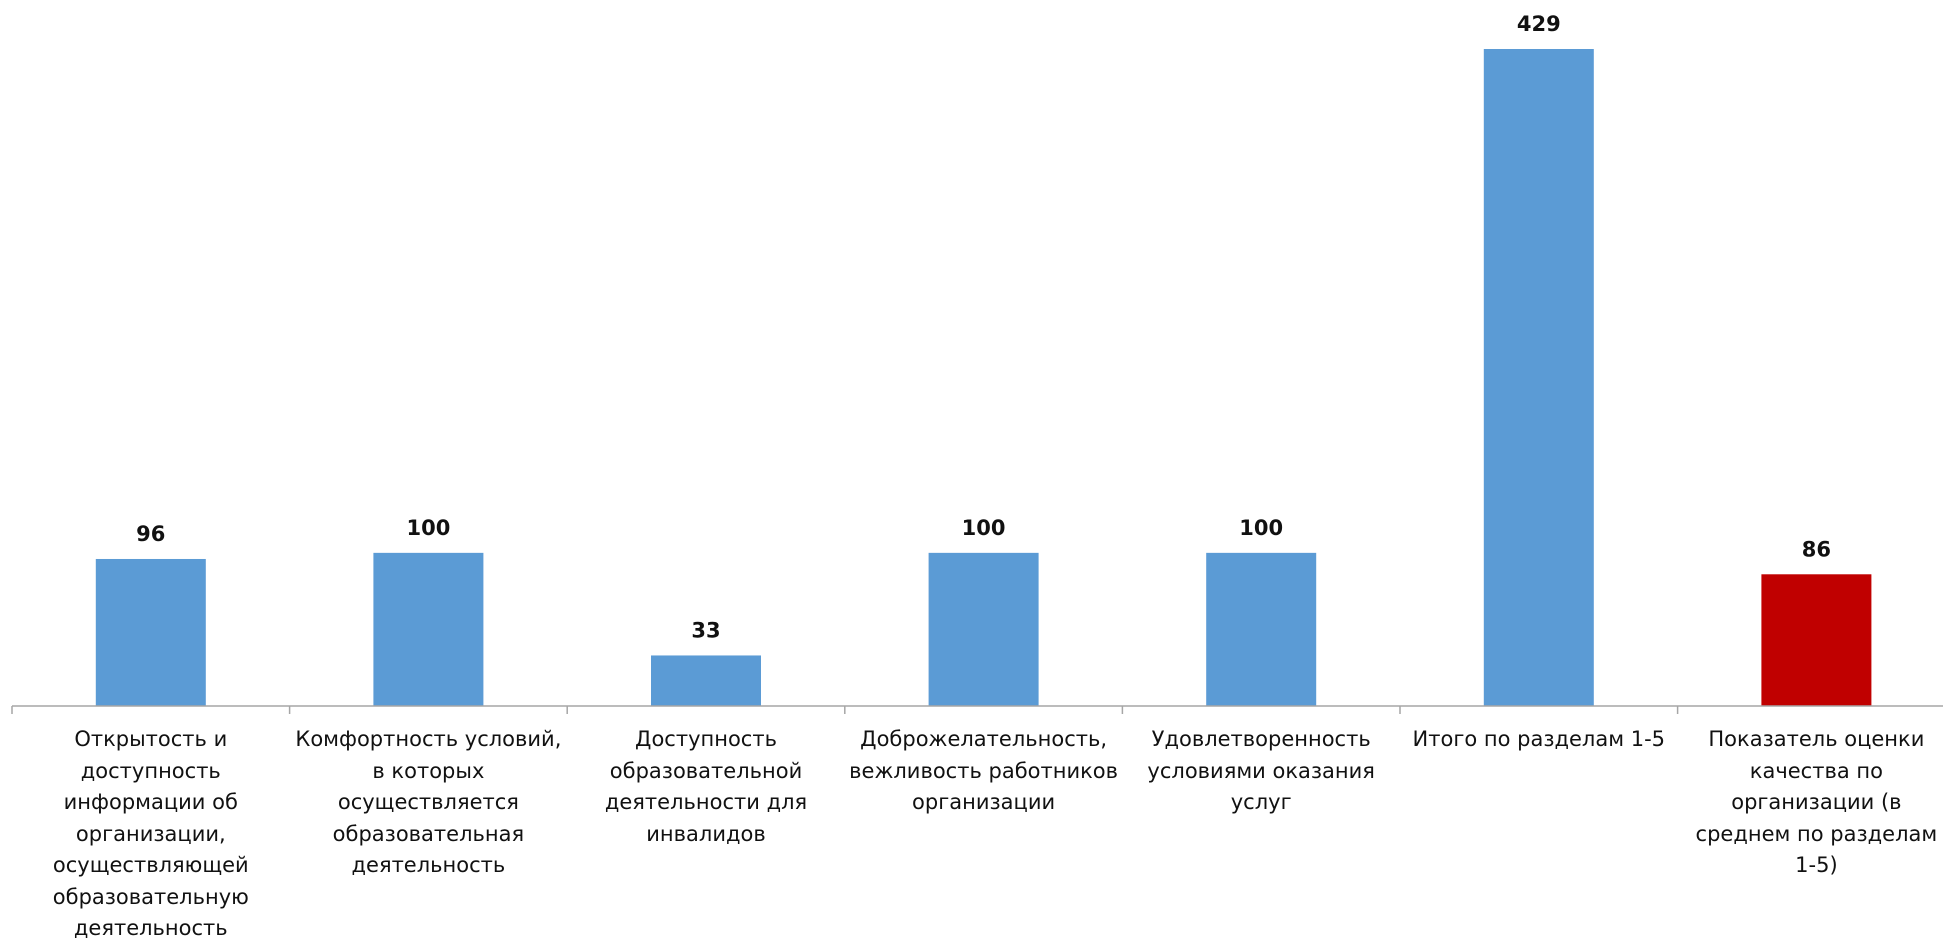 This screenshot has height=945, width=1943. Describe the element at coordinates (1261, 739) in the screenshot. I see `category-label-line: Удовлетворенность` at that location.